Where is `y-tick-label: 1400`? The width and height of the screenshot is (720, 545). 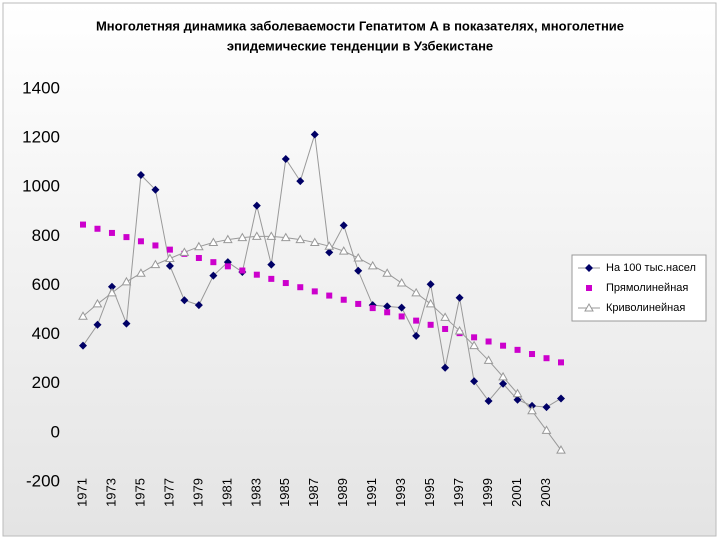 y-tick-label: 1400 is located at coordinates (41, 87).